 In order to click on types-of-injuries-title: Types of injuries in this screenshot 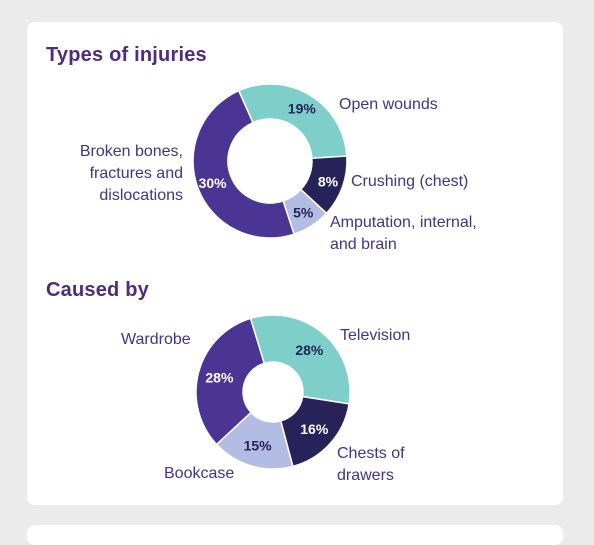, I will do `click(126, 55)`.